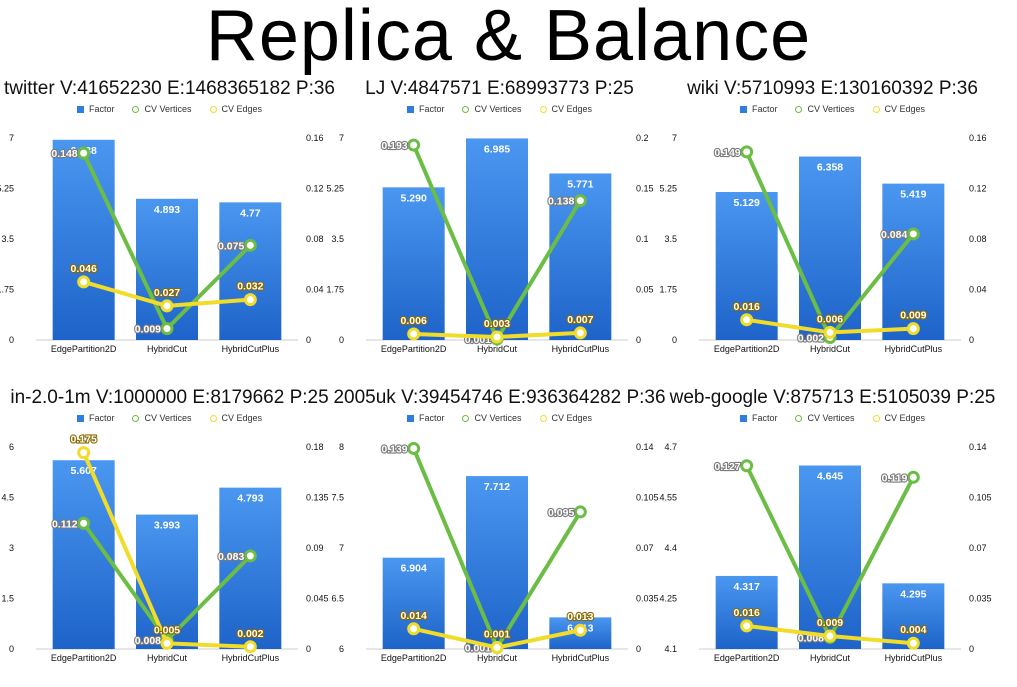  What do you see at coordinates (250, 287) in the screenshot?
I see `point-value-label: 0.032` at bounding box center [250, 287].